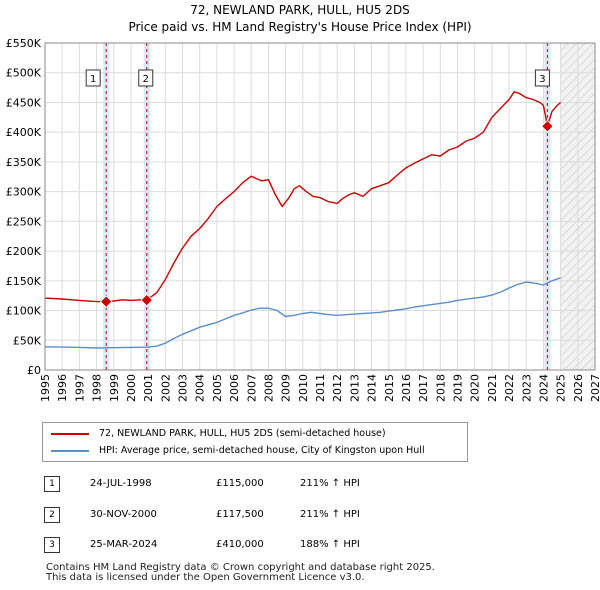  I want to click on x-tick-label: 2017, so click(423, 388).